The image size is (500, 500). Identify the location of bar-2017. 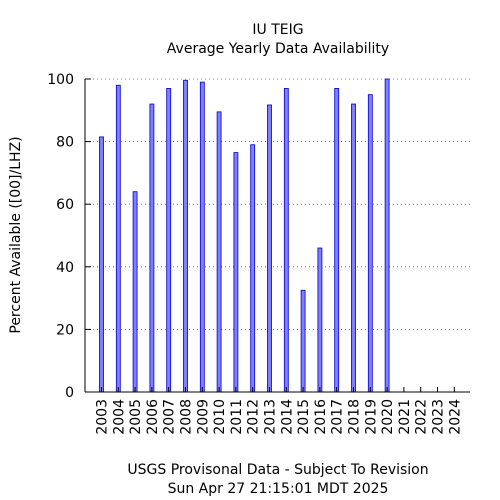
(337, 240).